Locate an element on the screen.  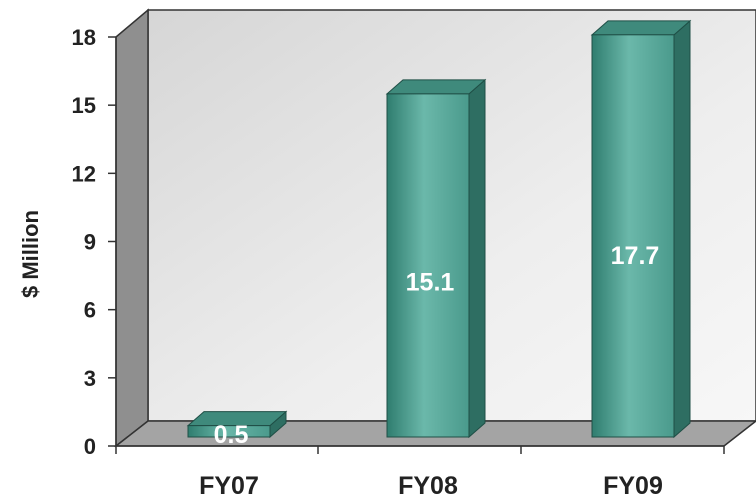
bar-fy07: 0.5 is located at coordinates (237, 429).